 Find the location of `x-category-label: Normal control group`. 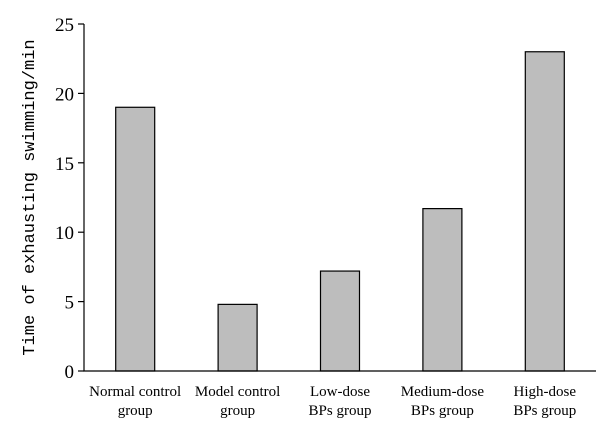

x-category-label: Normal control group is located at coordinates (135, 401).